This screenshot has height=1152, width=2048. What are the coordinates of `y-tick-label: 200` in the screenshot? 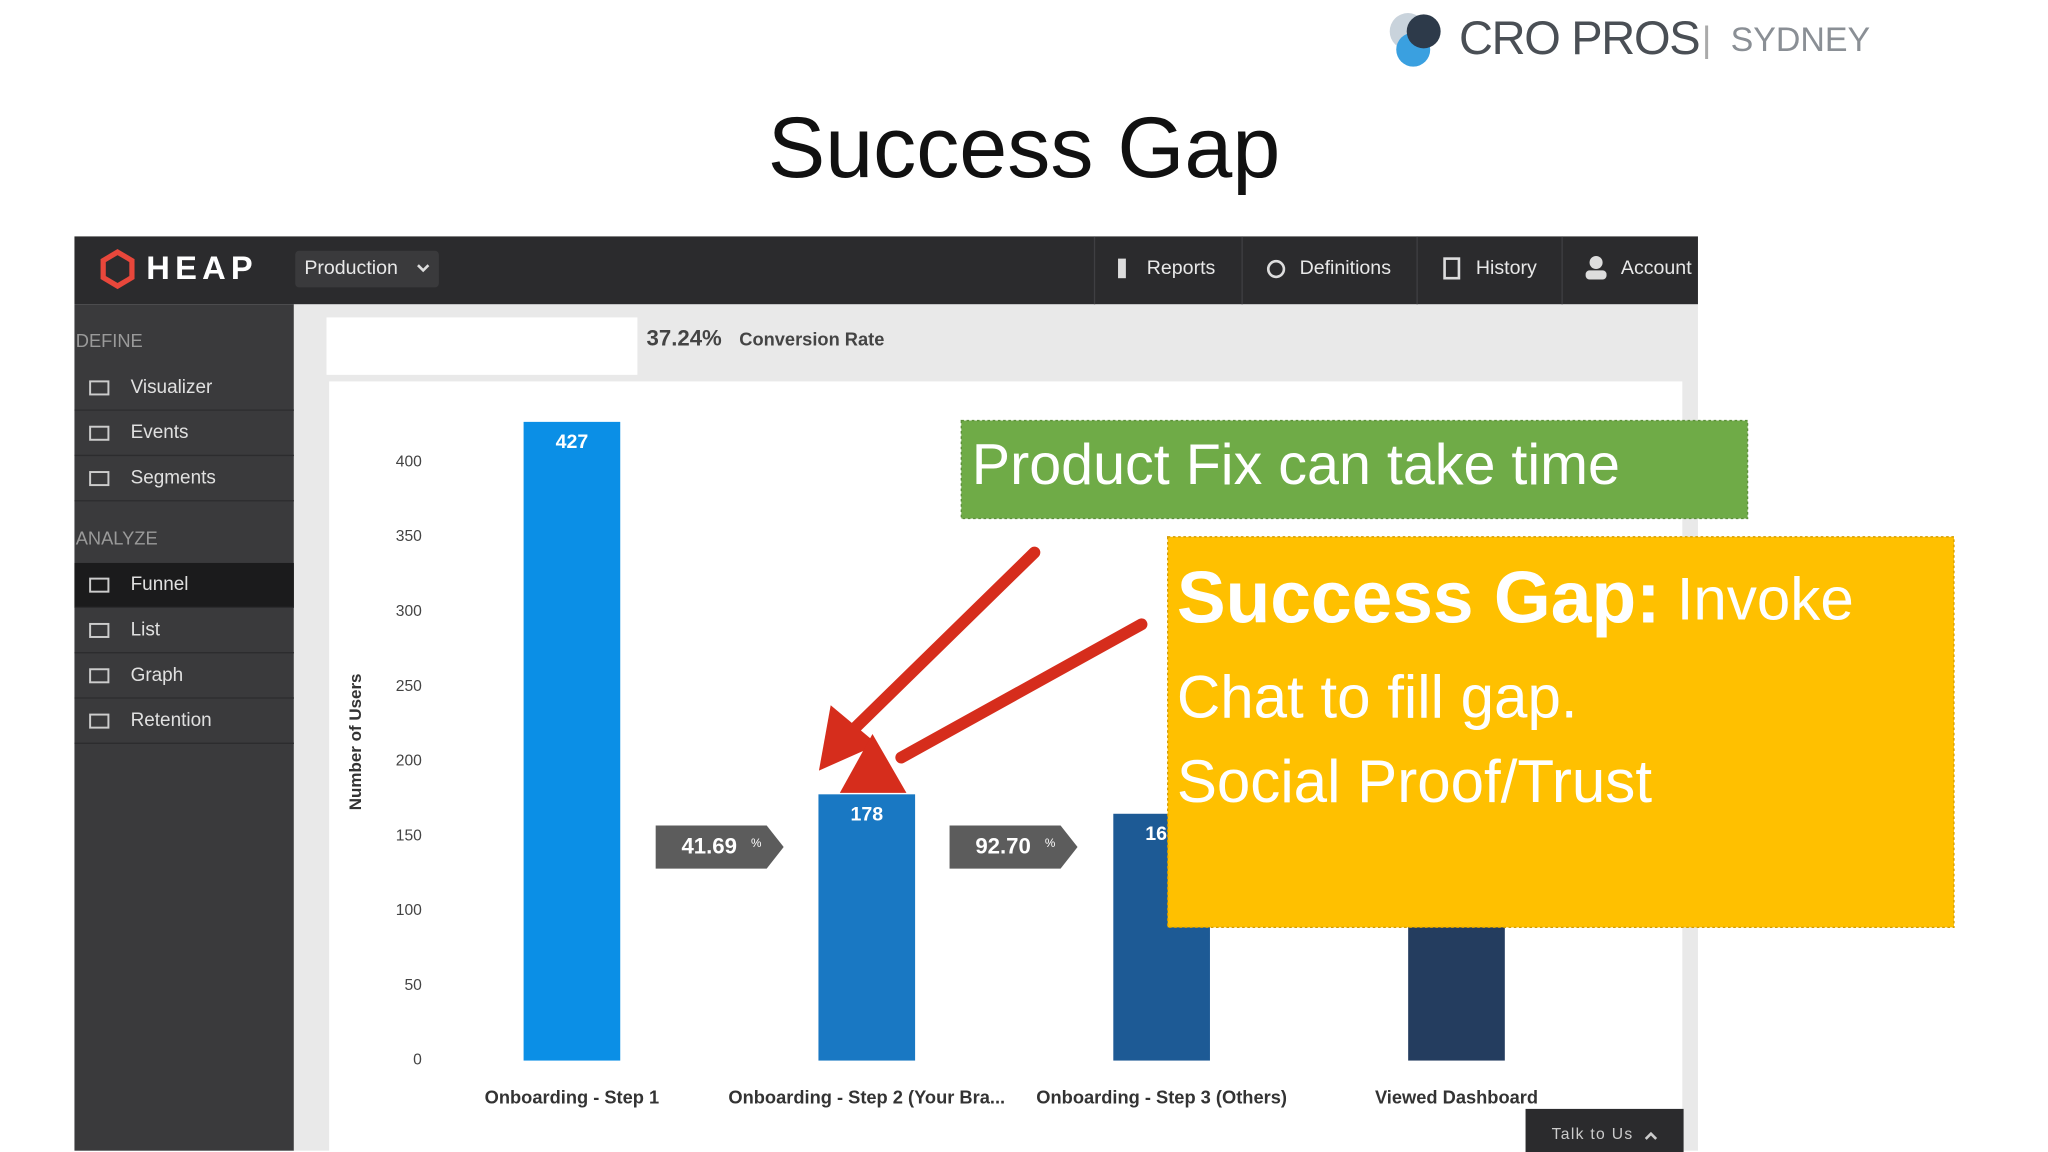 It's located at (409, 761).